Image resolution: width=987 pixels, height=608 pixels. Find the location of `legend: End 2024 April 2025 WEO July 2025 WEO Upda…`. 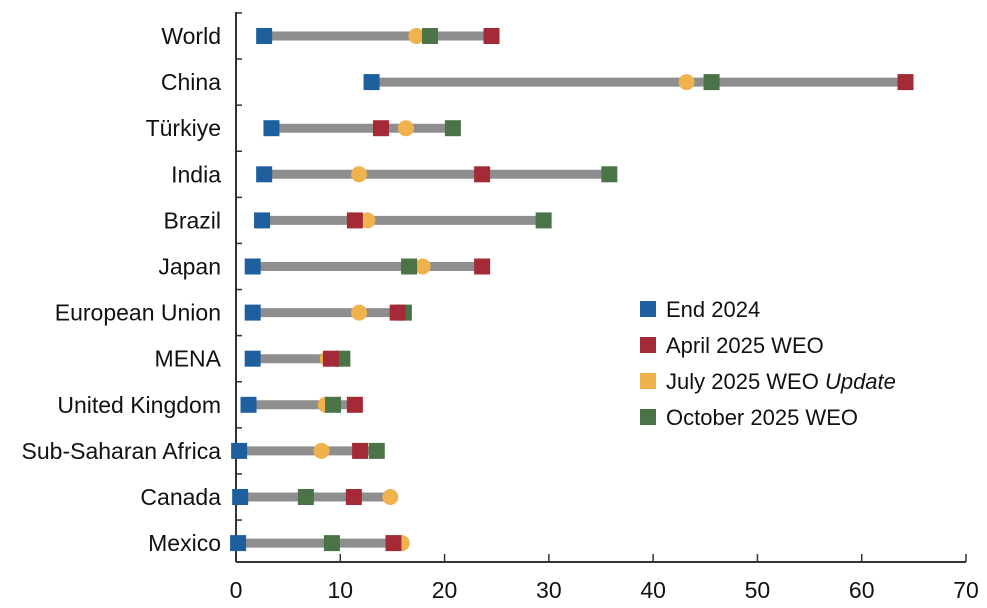

legend: End 2024 April 2025 WEO July 2025 WEO Upda… is located at coordinates (768, 363).